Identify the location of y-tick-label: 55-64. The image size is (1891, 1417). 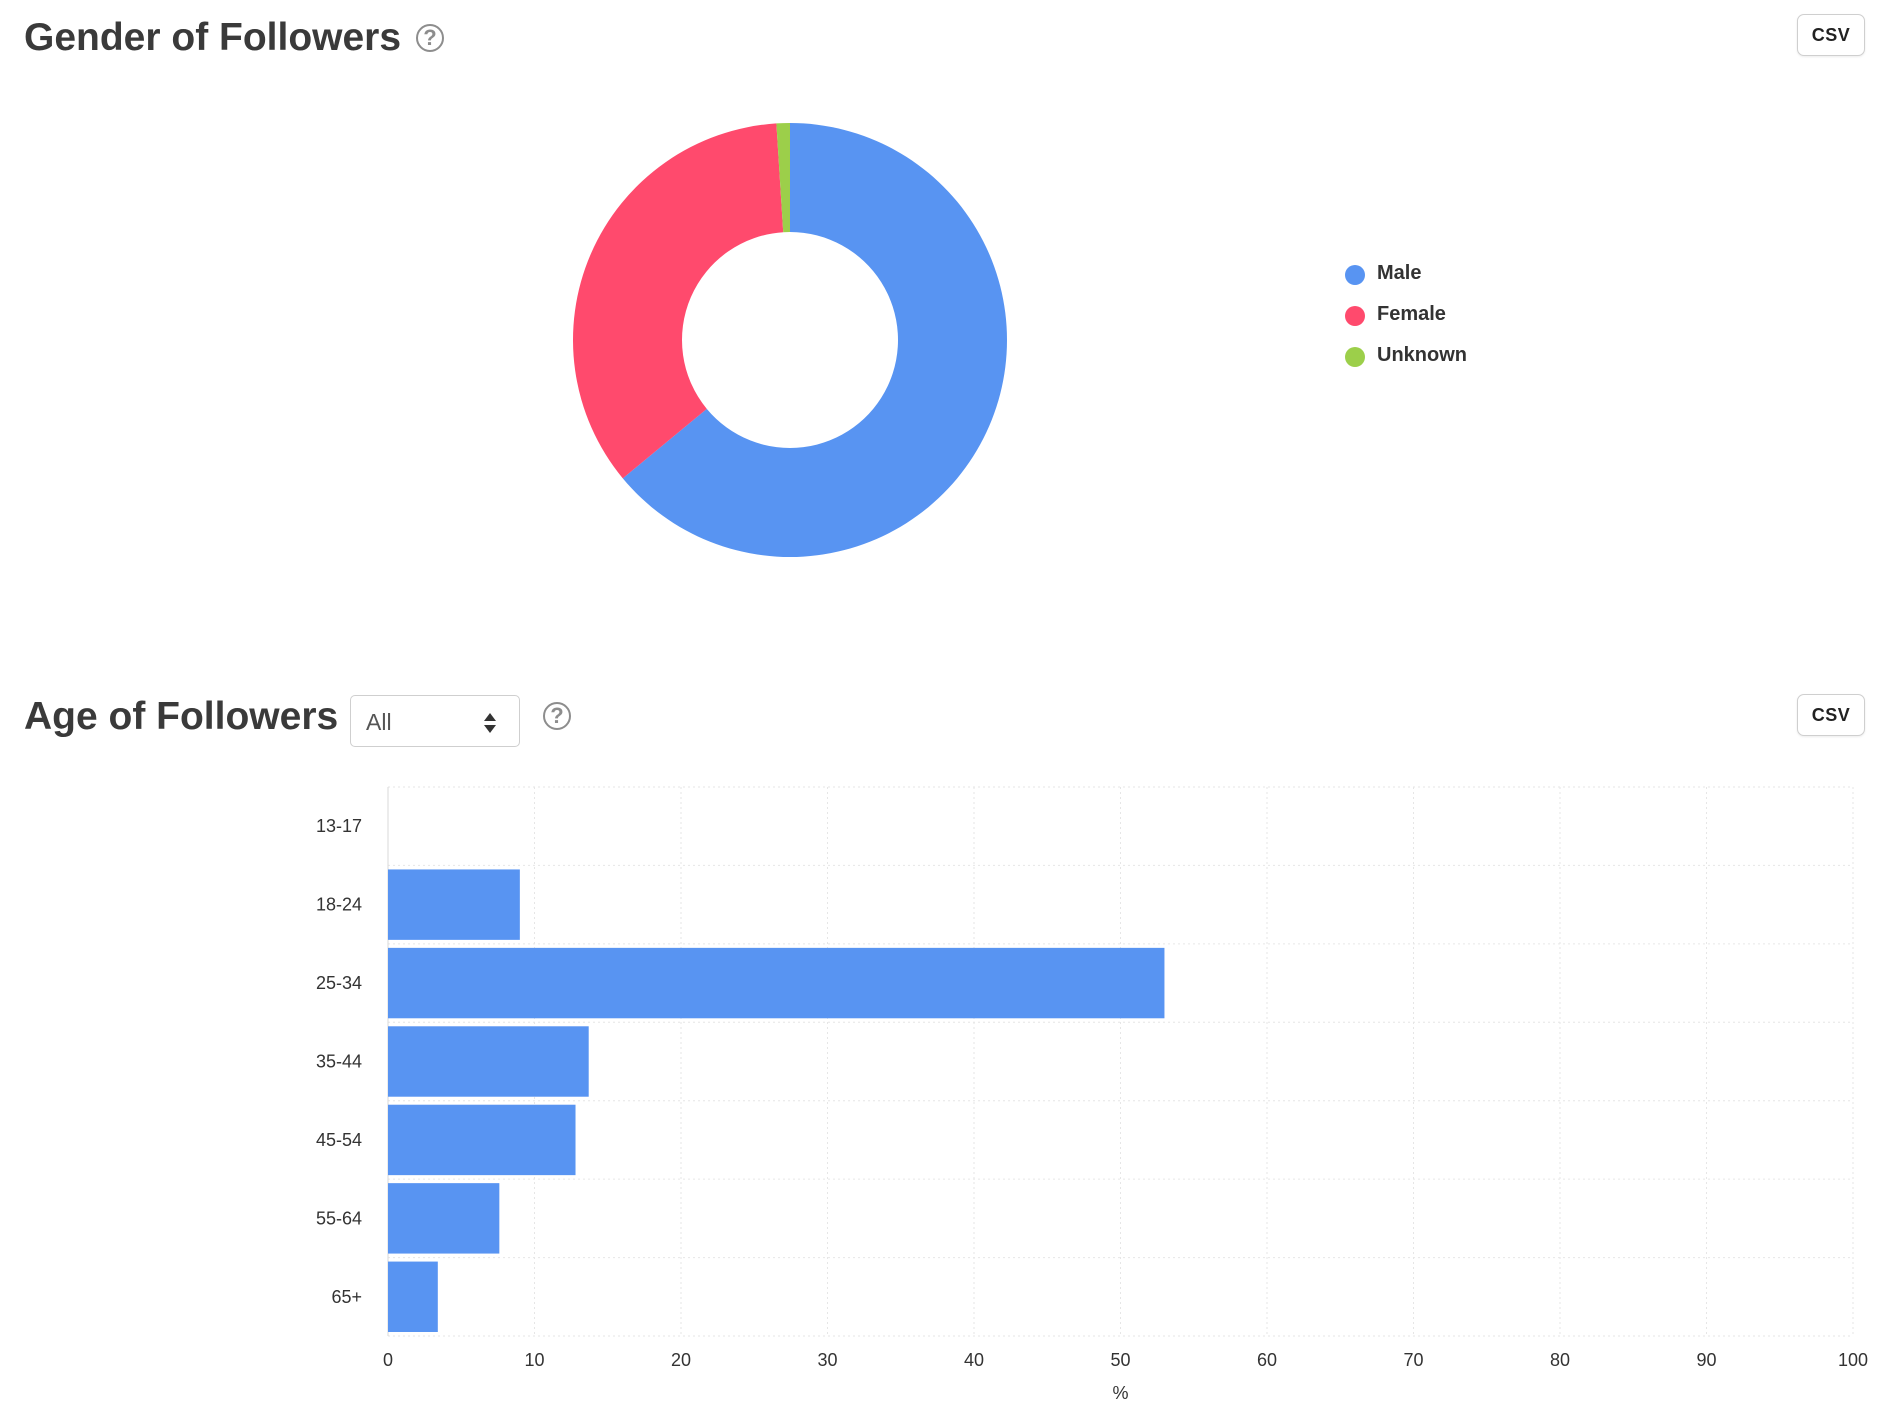
(339, 1218).